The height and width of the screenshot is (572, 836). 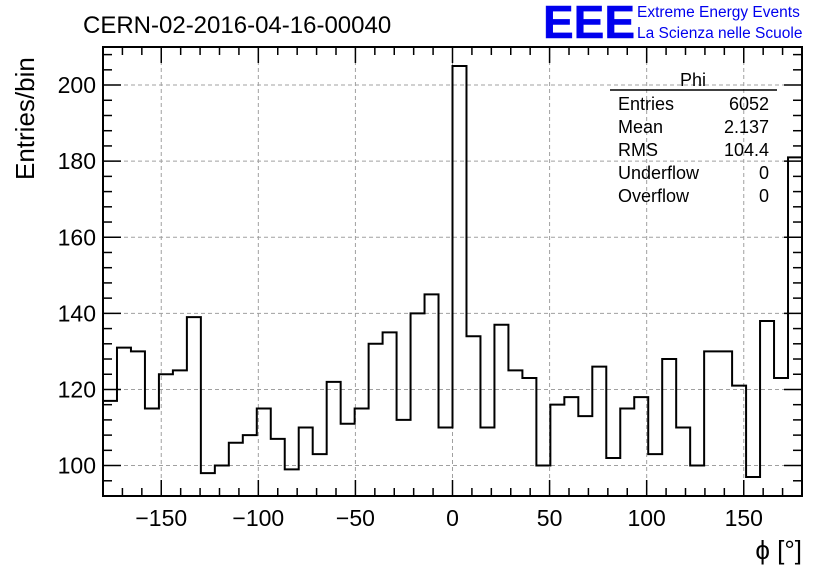 I want to click on stats-row-label: Entries, so click(x=646, y=104).